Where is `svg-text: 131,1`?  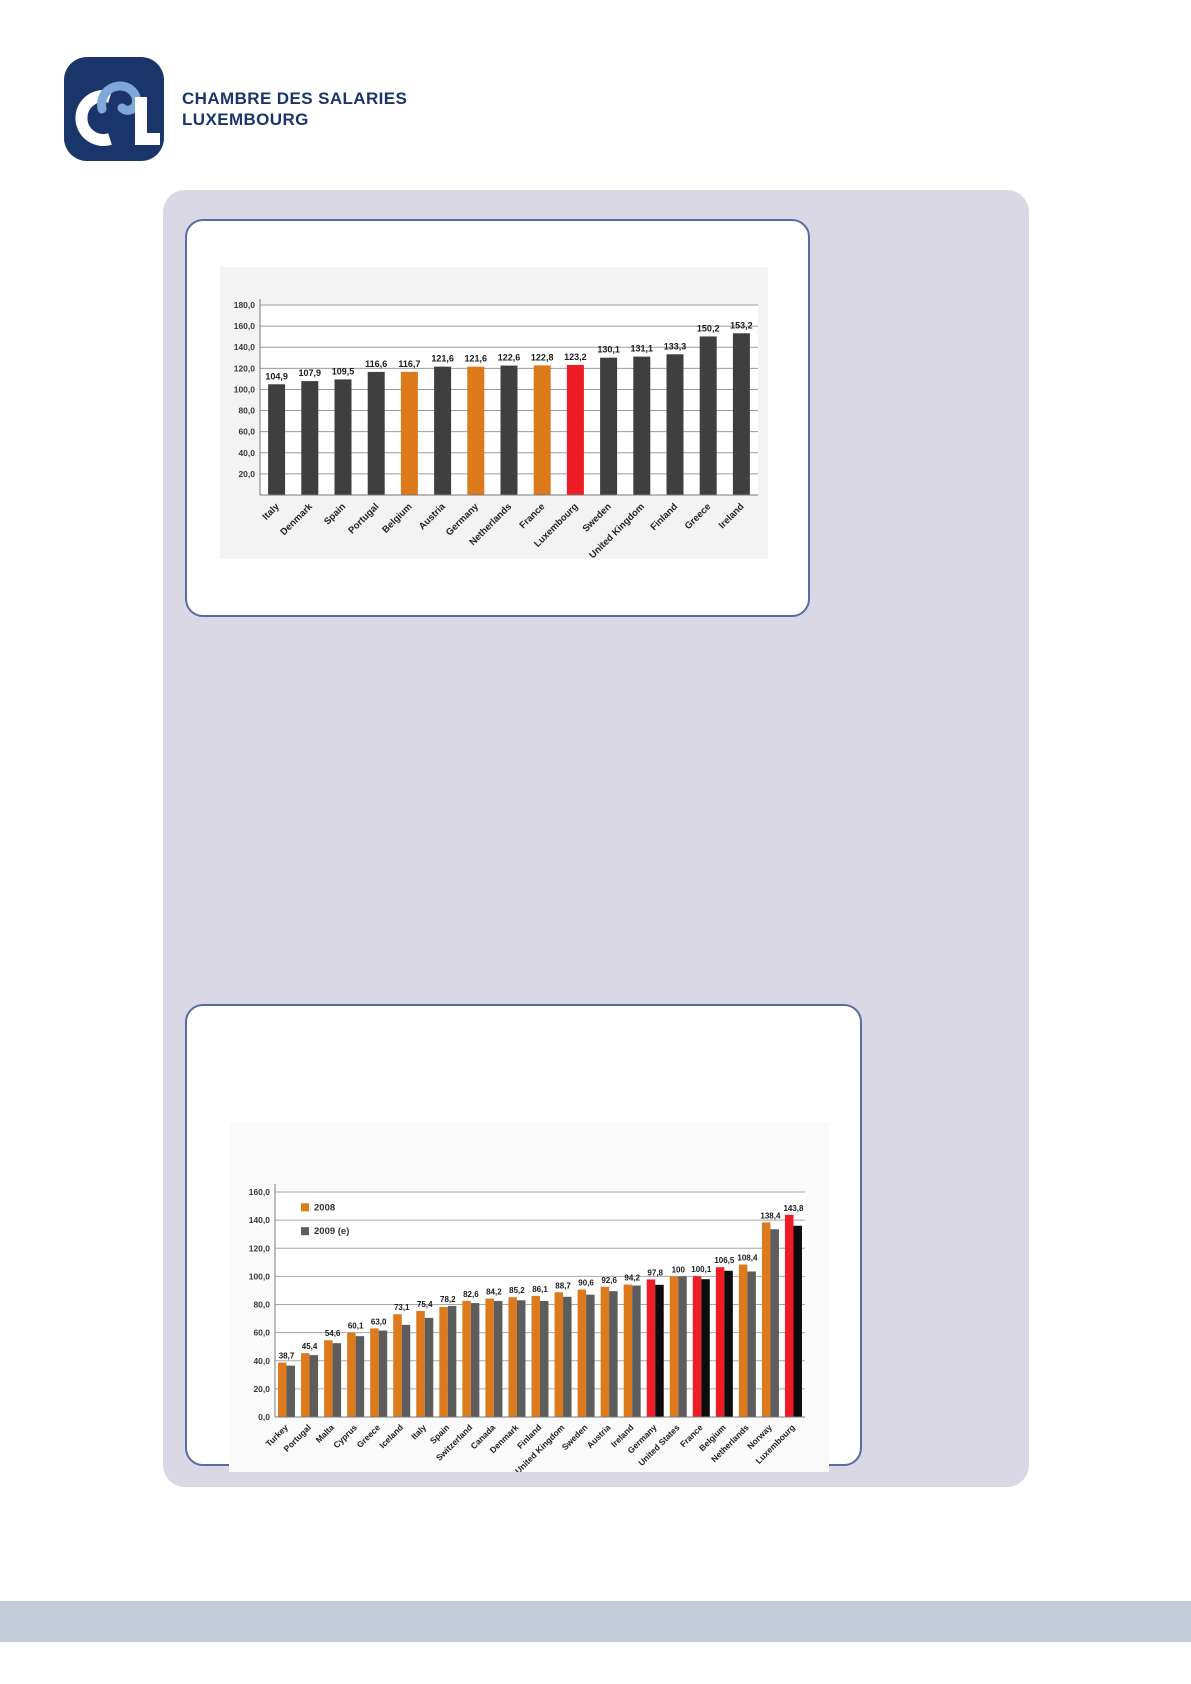 svg-text: 131,1 is located at coordinates (642, 349).